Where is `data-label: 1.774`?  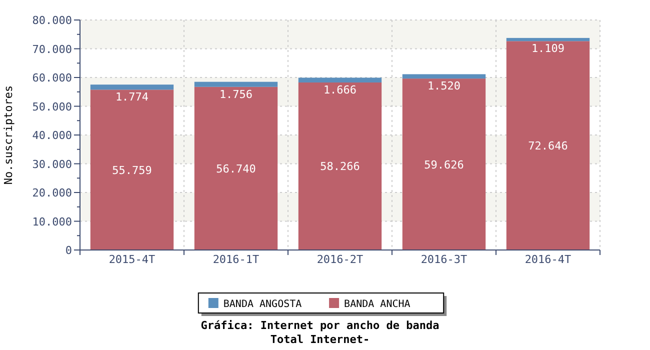 data-label: 1.774 is located at coordinates (132, 97).